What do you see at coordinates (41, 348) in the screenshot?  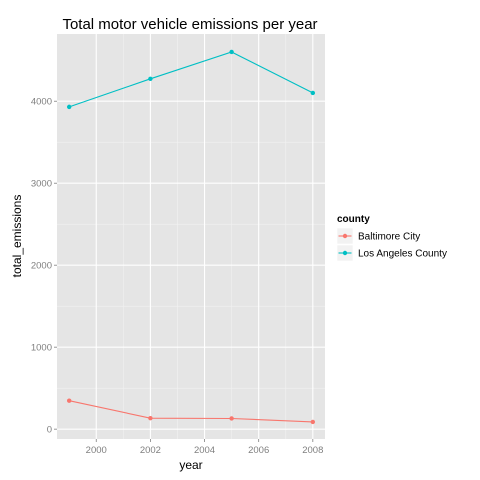 I see `y-tick-label: 1000` at bounding box center [41, 348].